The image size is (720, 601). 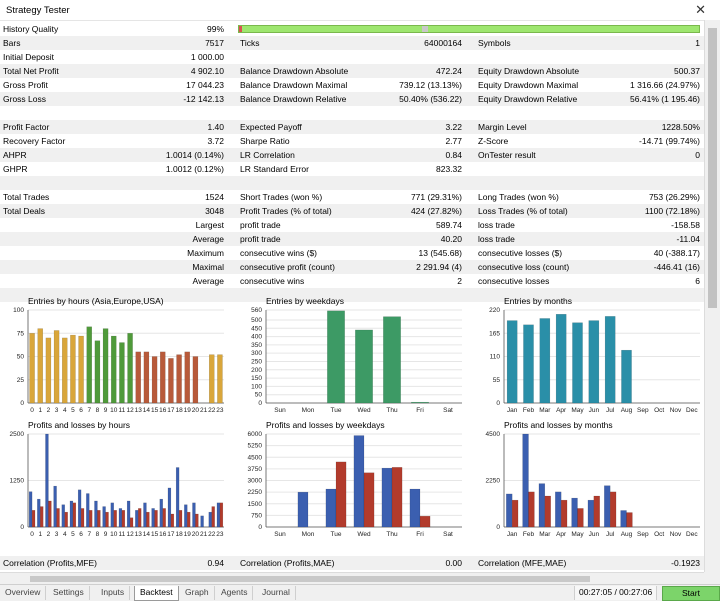 What do you see at coordinates (156, 593) in the screenshot?
I see `tab-backtest: Backtest` at bounding box center [156, 593].